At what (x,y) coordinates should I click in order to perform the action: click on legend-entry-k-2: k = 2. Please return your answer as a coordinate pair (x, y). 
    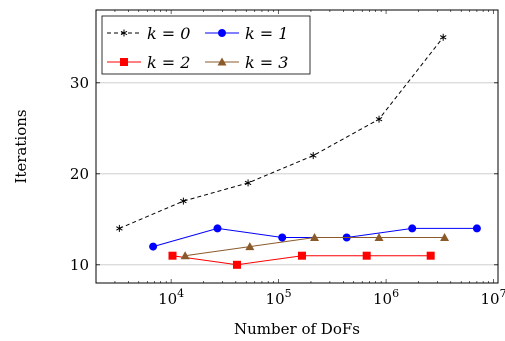
    Looking at the image, I should click on (148, 62).